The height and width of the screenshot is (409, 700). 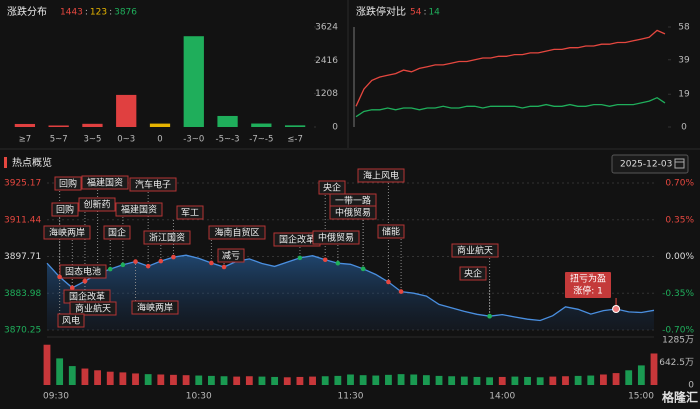 I want to click on annotation-label: 国企, so click(x=117, y=233).